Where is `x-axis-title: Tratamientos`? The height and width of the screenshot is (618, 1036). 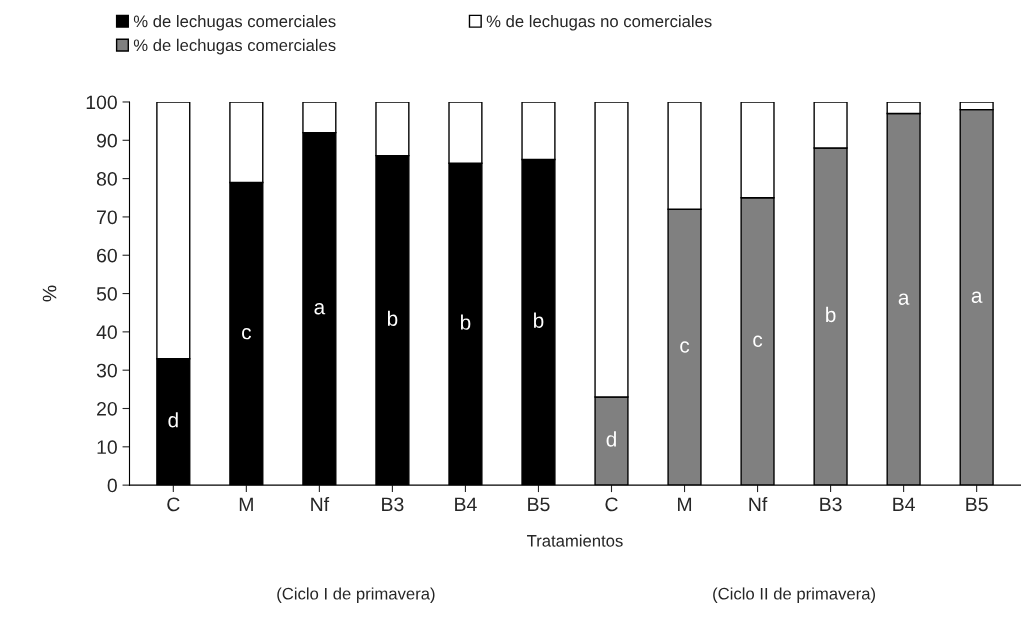 x-axis-title: Tratamientos is located at coordinates (575, 540).